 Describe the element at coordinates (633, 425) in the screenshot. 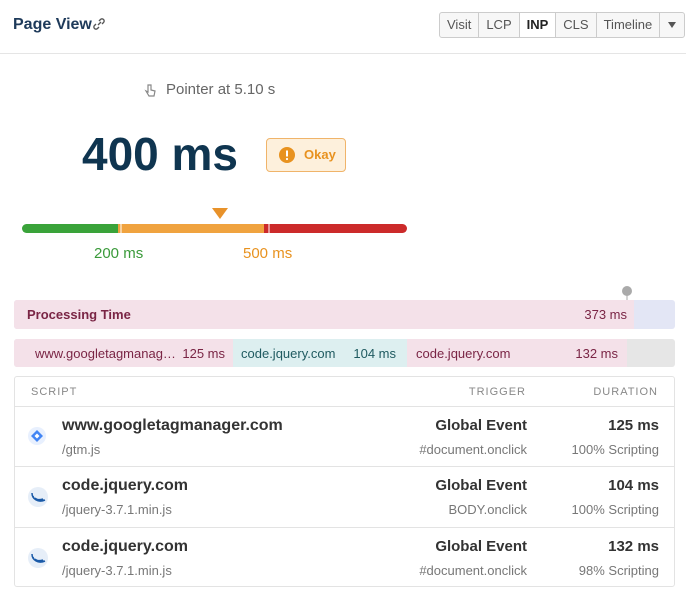

I see `duration: 125 ms` at that location.